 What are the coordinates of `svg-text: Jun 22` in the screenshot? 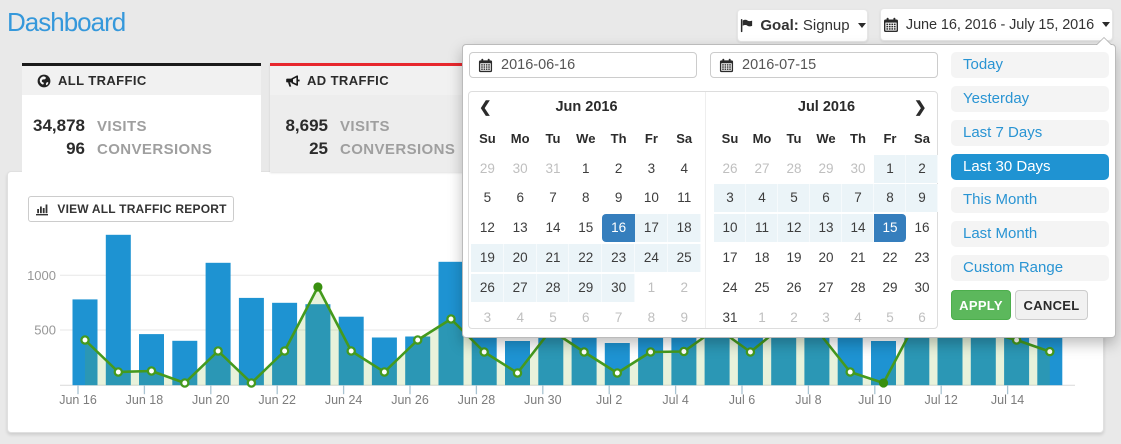 It's located at (277, 400).